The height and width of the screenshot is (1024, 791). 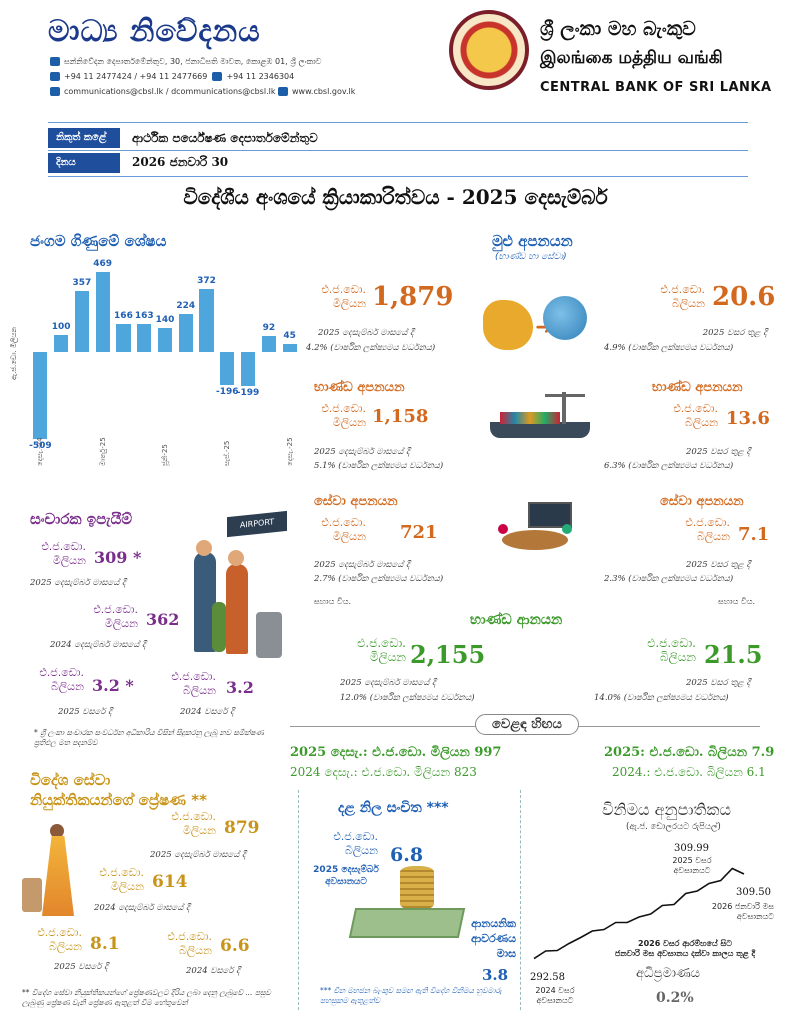 I want to click on service-exports-month-growth: 2.7% (වාර්ෂික ලක්ෂ්‍යමය වර්ධනය), so click(x=379, y=579).